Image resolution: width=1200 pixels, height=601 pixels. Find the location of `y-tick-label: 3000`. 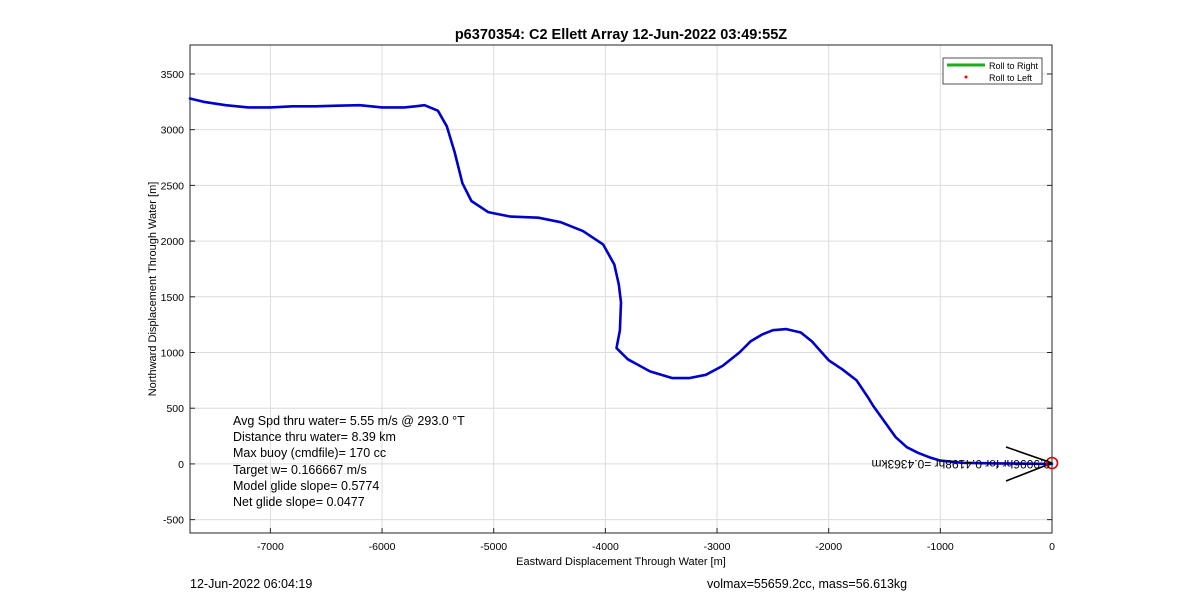

y-tick-label: 3000 is located at coordinates (173, 131).